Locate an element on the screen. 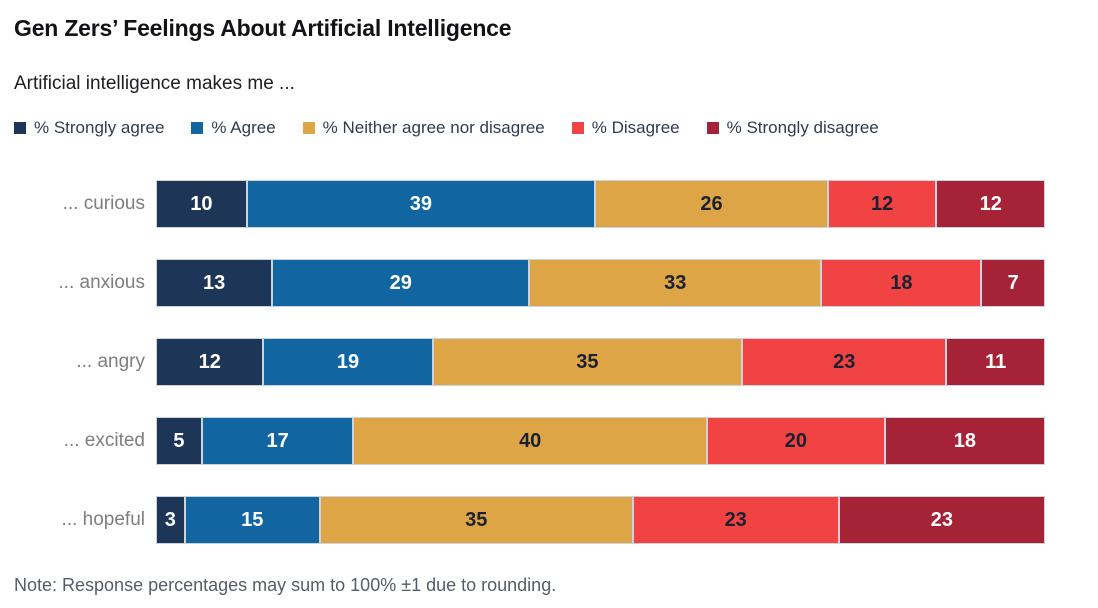 This screenshot has height=608, width=1098. chart-row-anxious: ... anxious 13 29 33 18 7 is located at coordinates (529, 283).